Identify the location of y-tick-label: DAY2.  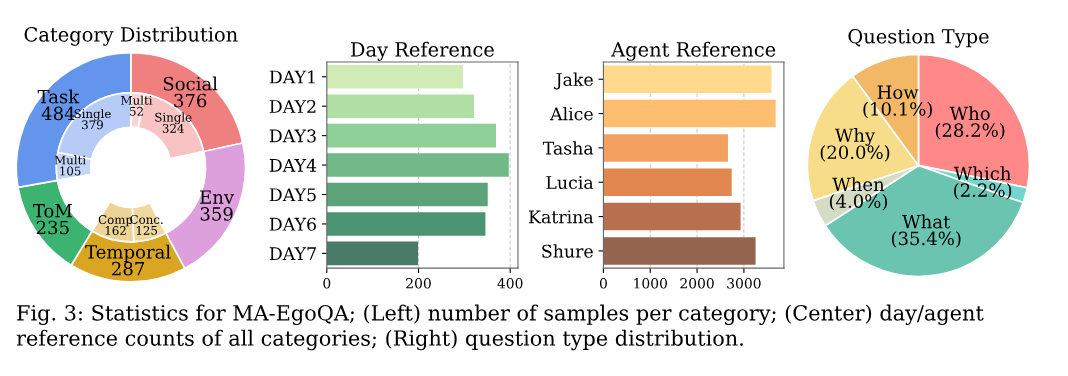
(292, 106).